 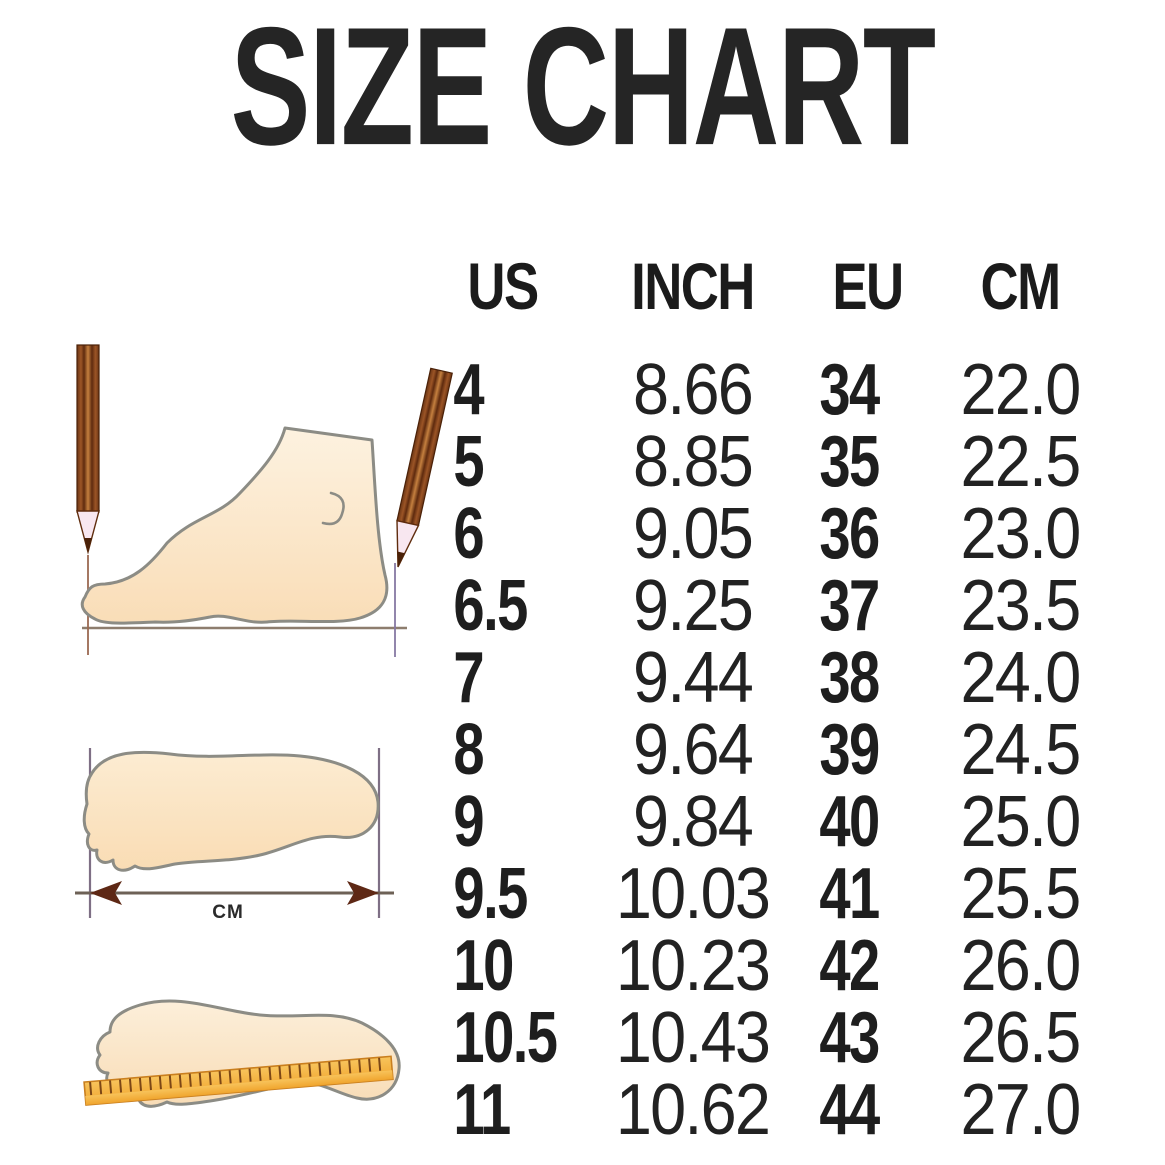 What do you see at coordinates (482, 1110) in the screenshot?
I see `us-size-cell: 11` at bounding box center [482, 1110].